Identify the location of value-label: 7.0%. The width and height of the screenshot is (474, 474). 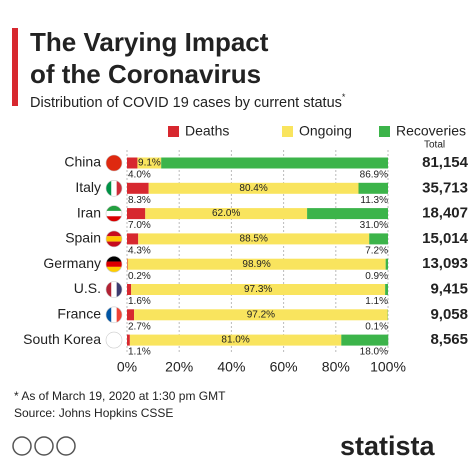
(139, 225).